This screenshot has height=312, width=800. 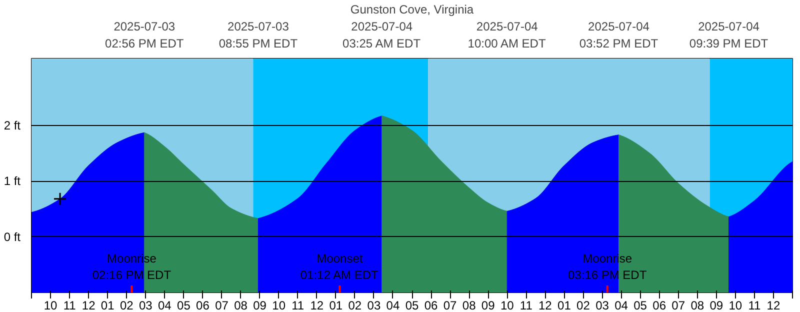 I want to click on x2-tick-label: 2025-07-04 09:39 PM EDT, so click(x=729, y=35).